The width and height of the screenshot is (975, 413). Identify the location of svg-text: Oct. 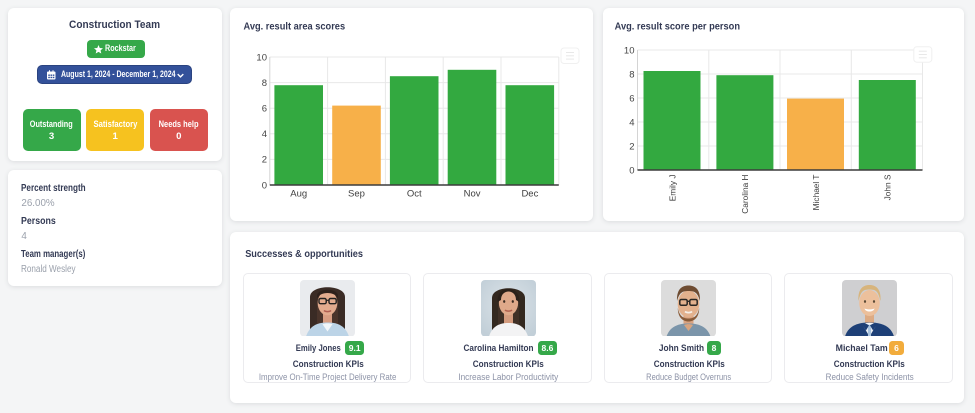
(414, 194).